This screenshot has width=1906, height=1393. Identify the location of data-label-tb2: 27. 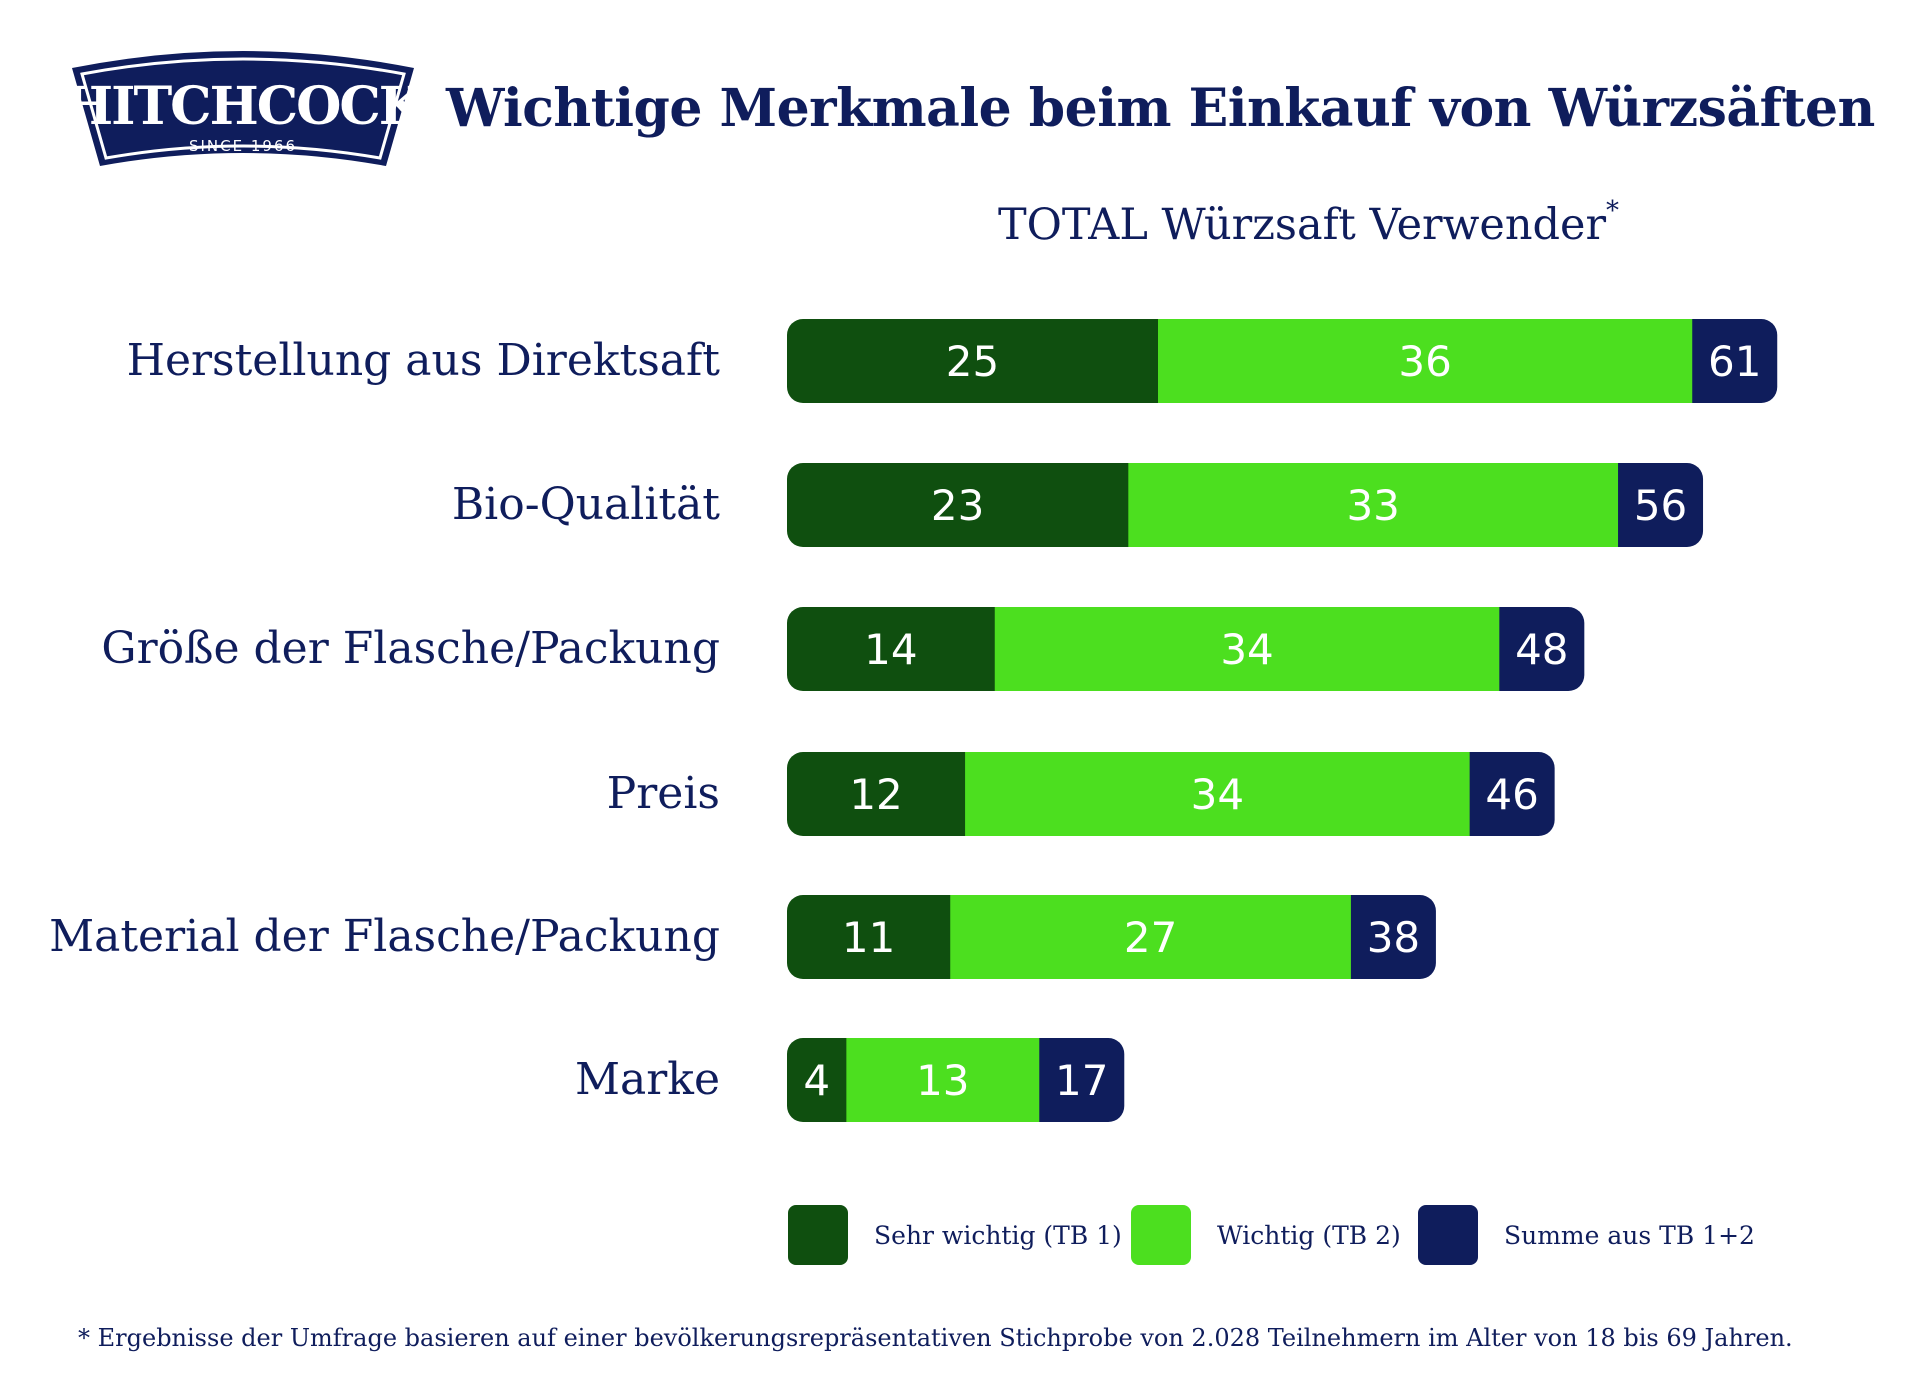
(1150, 937).